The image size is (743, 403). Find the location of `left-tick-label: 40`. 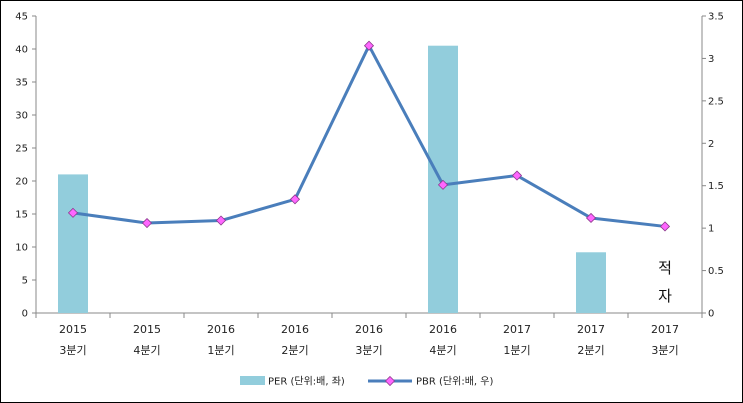

left-tick-label: 40 is located at coordinates (21, 50).